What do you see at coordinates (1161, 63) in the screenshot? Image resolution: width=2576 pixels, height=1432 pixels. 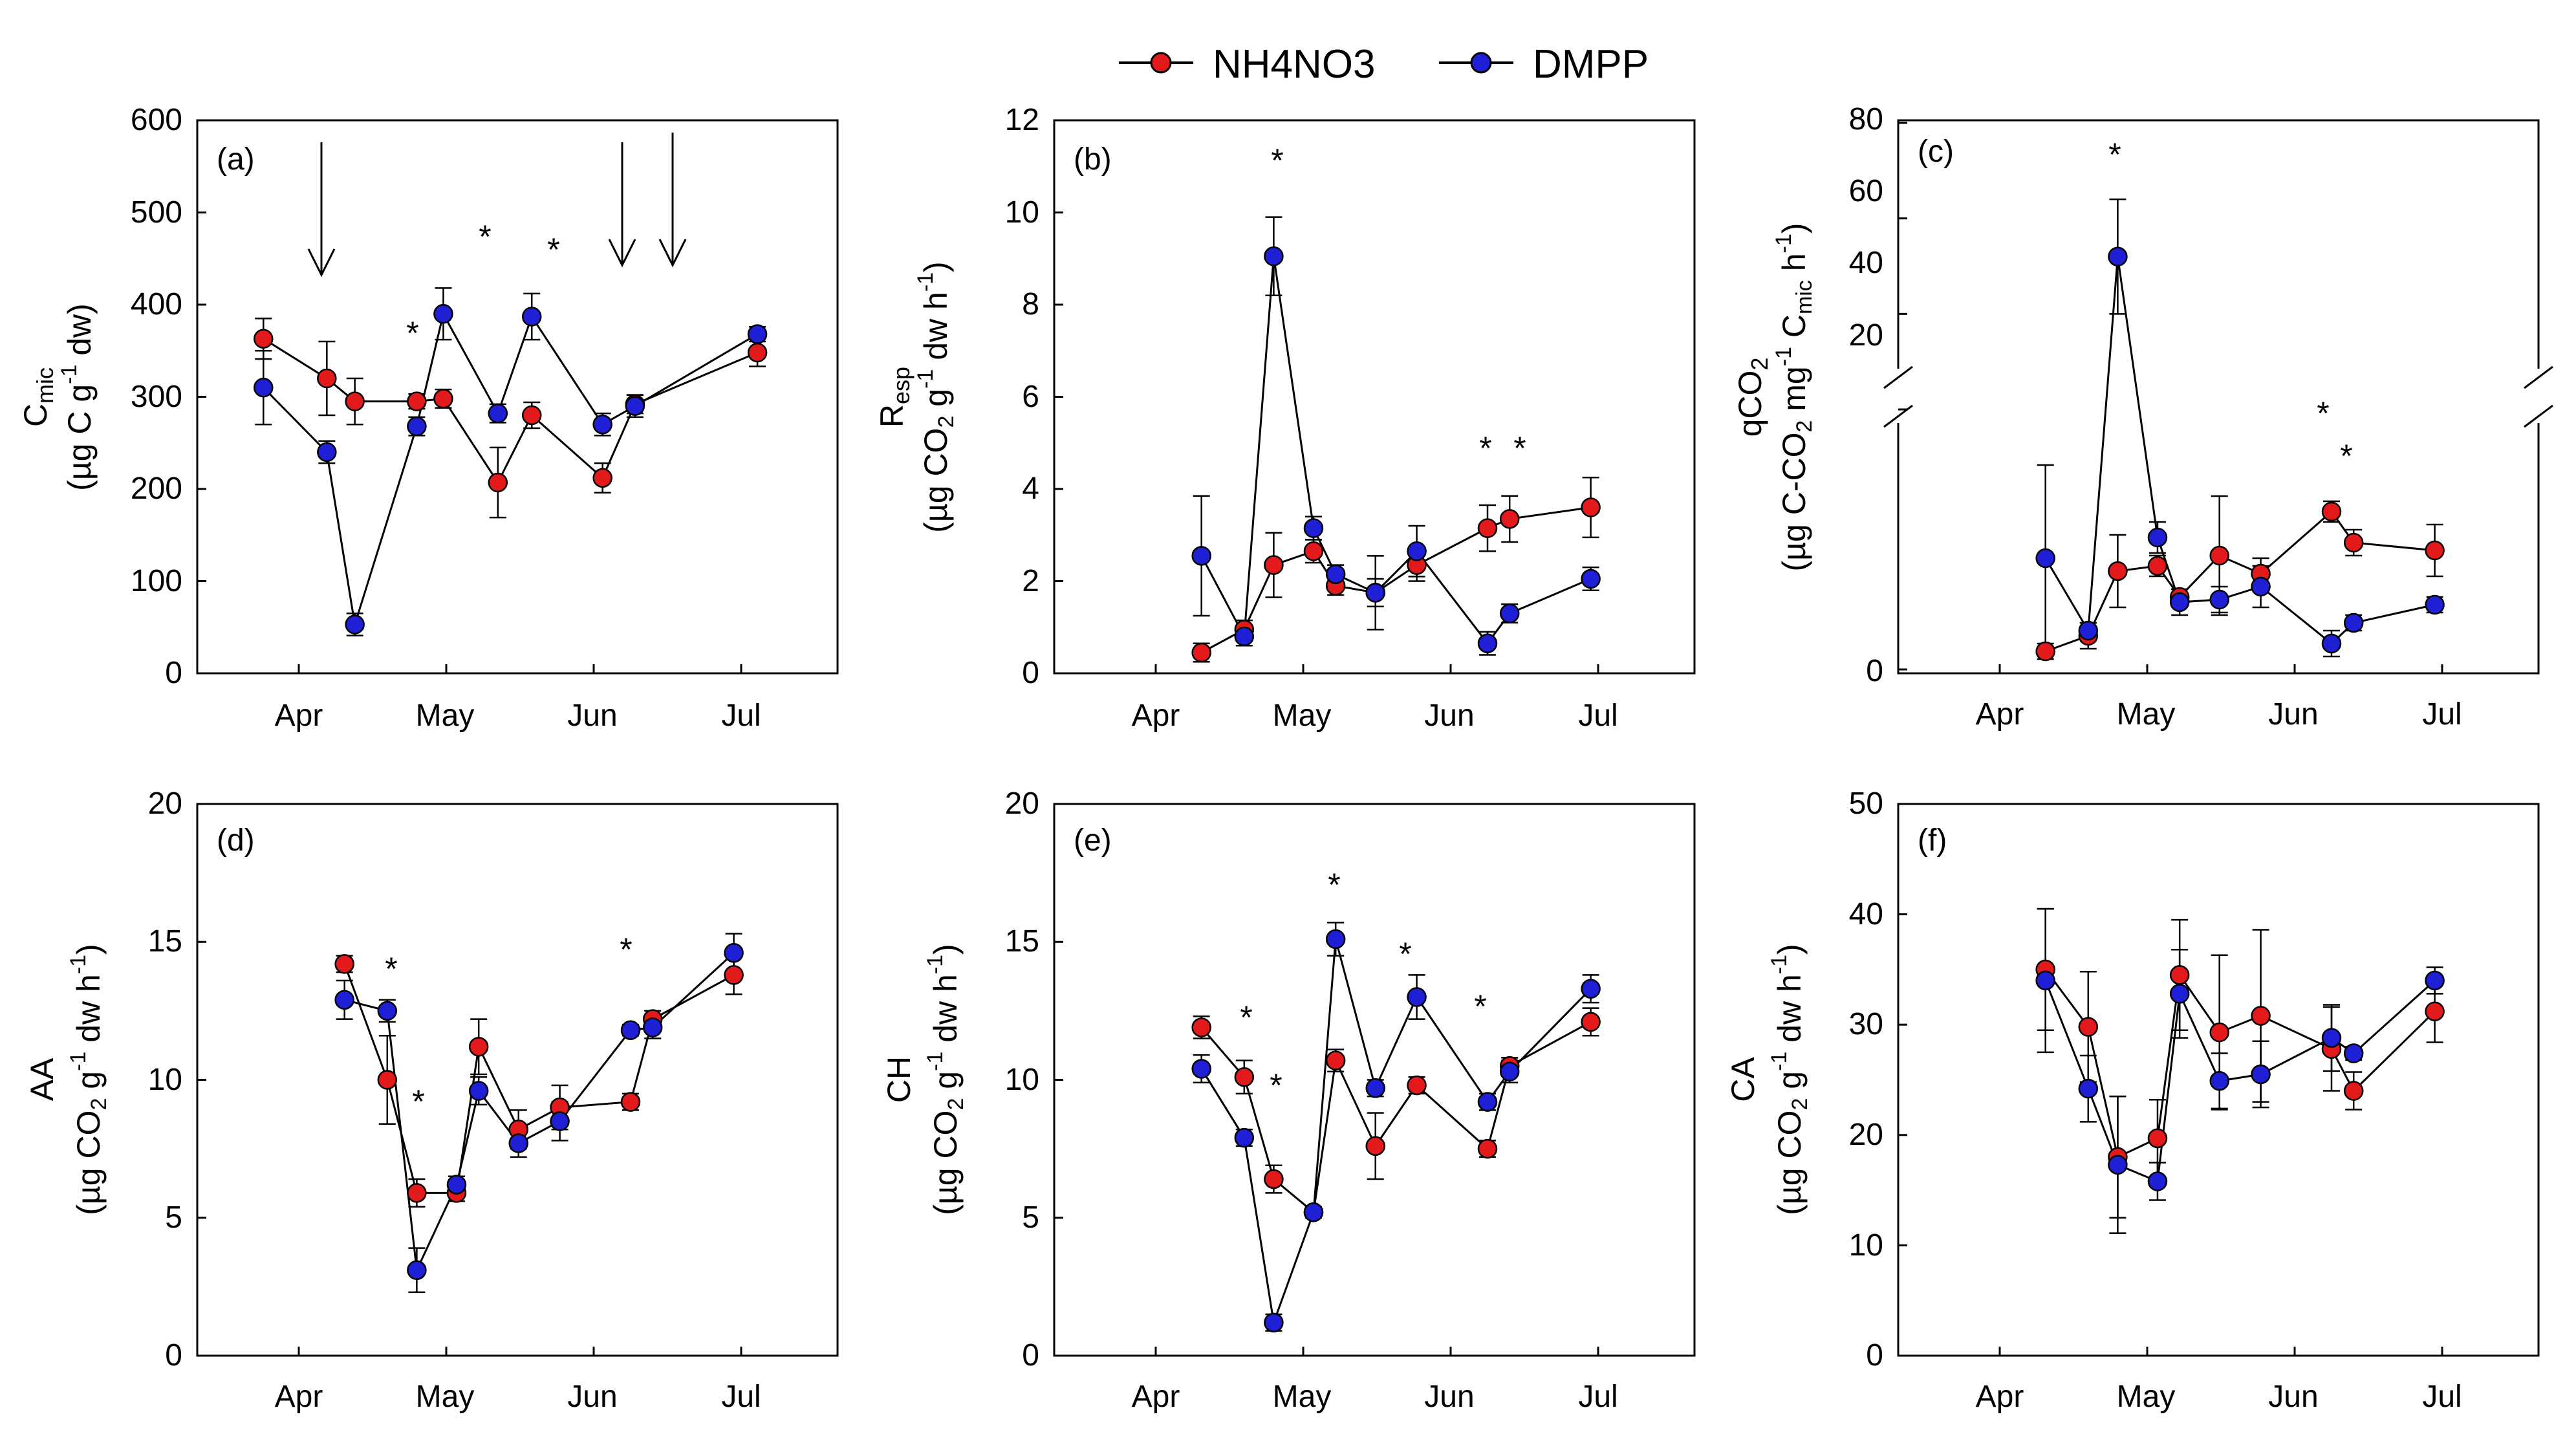 I see `legend-marker-nh4no3` at bounding box center [1161, 63].